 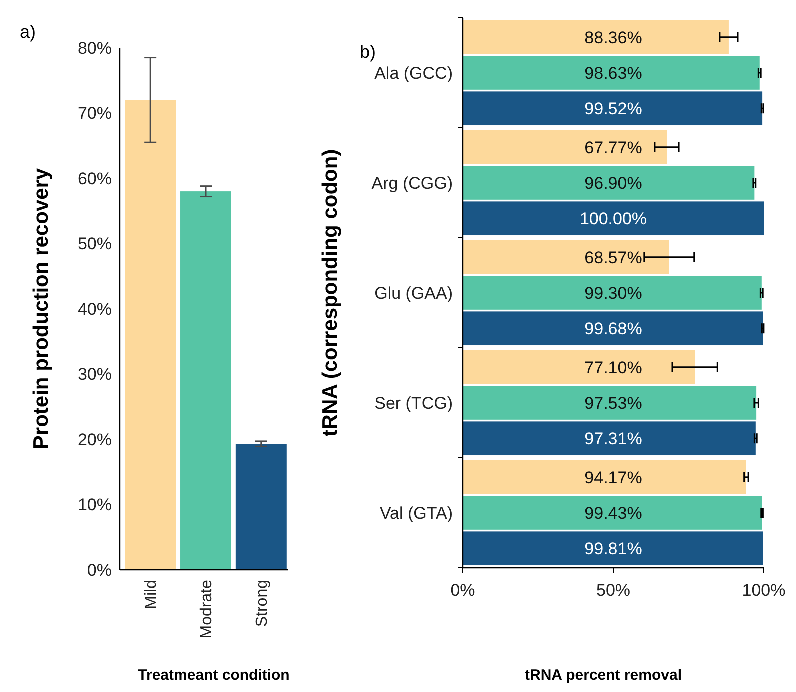 What do you see at coordinates (95, 178) in the screenshot?
I see `y-tick-label: 60%` at bounding box center [95, 178].